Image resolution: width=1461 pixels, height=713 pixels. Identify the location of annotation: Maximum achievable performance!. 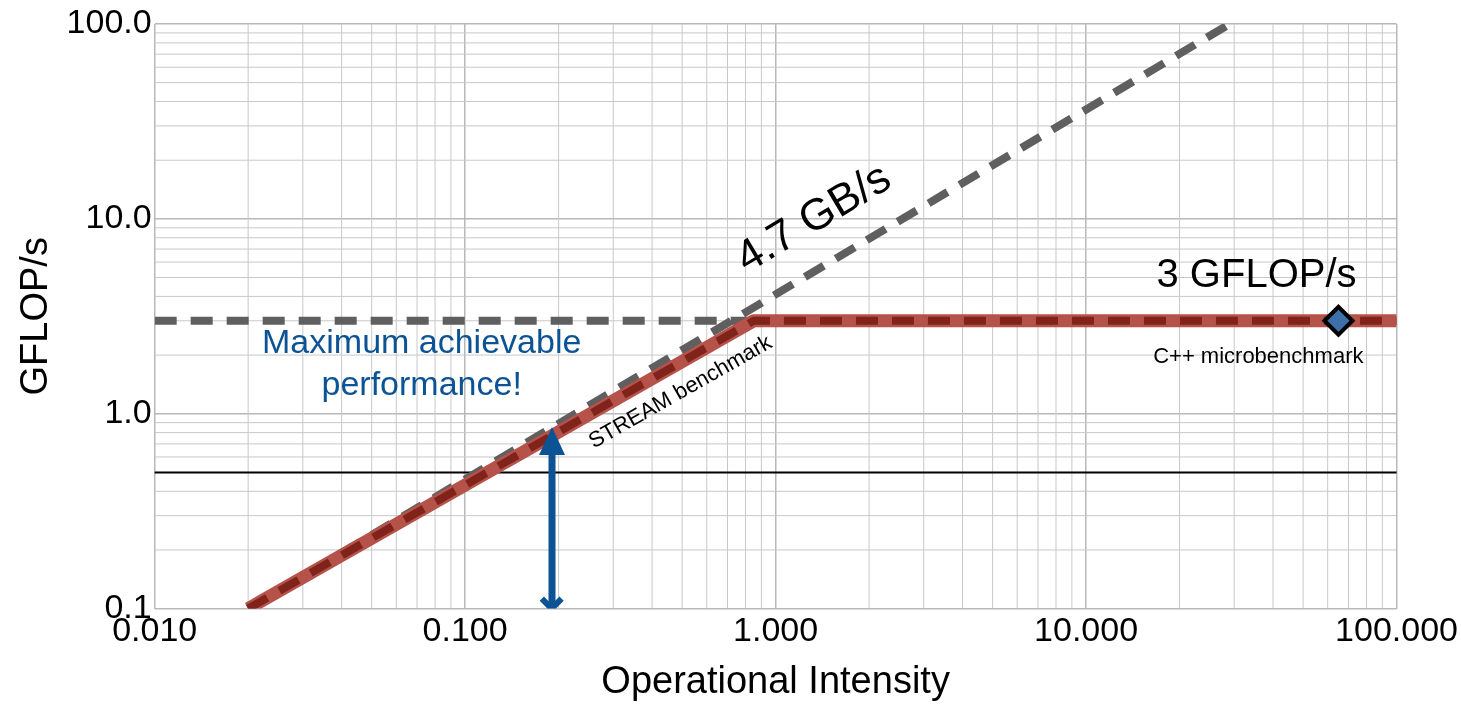
(422, 361).